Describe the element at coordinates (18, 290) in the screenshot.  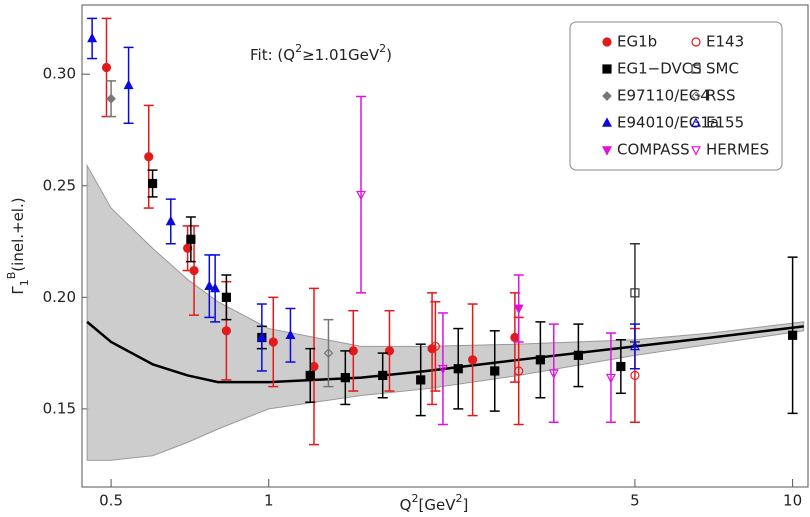
I see `y-axis-label-part: Γ` at that location.